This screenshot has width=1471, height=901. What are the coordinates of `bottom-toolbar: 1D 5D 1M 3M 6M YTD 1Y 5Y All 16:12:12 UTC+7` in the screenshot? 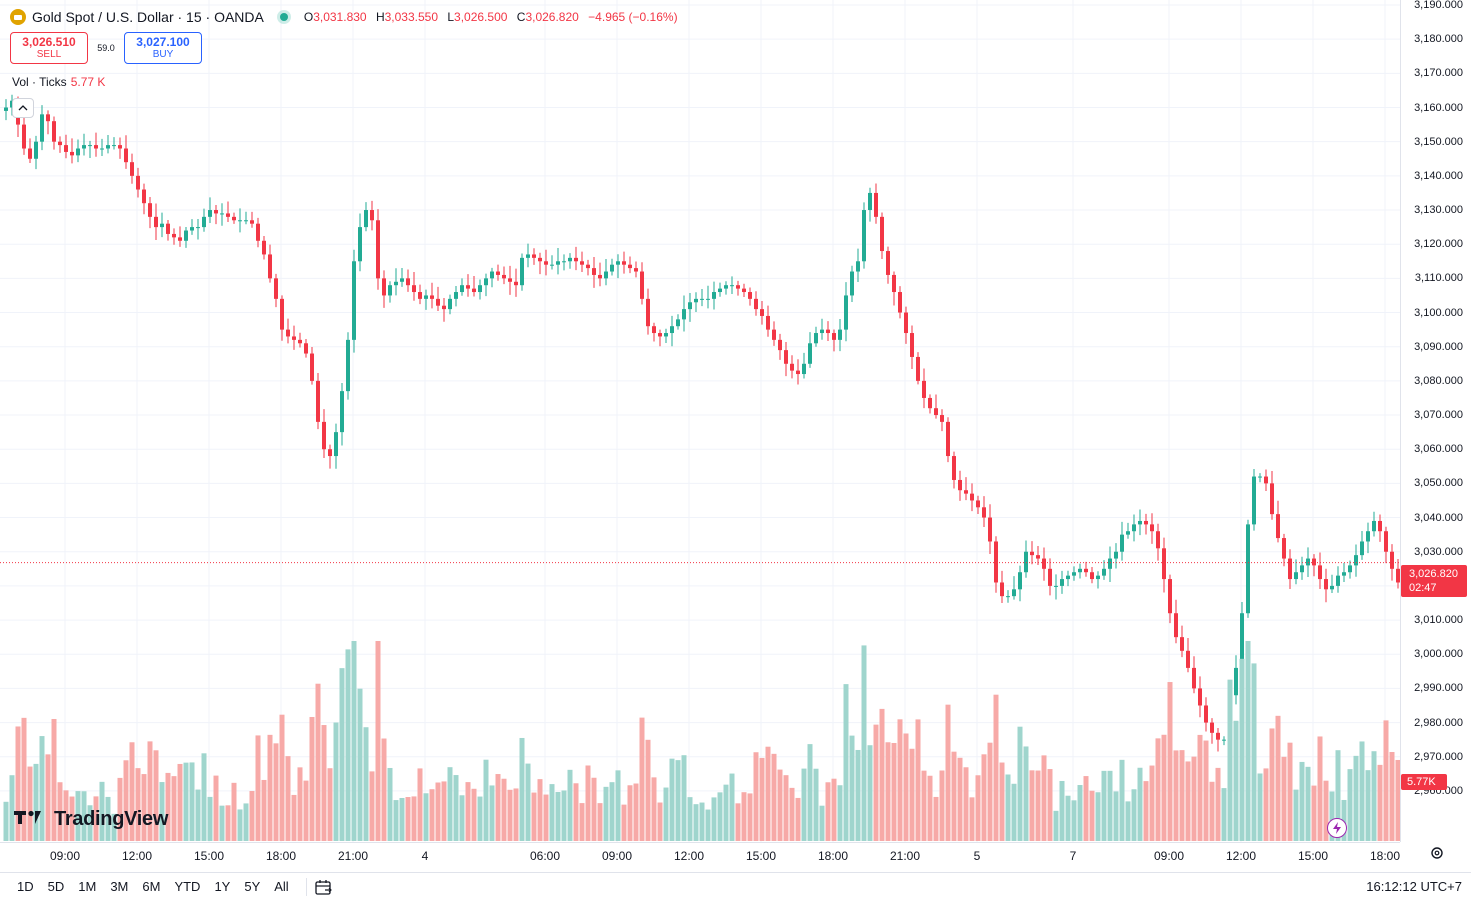 It's located at (735, 886).